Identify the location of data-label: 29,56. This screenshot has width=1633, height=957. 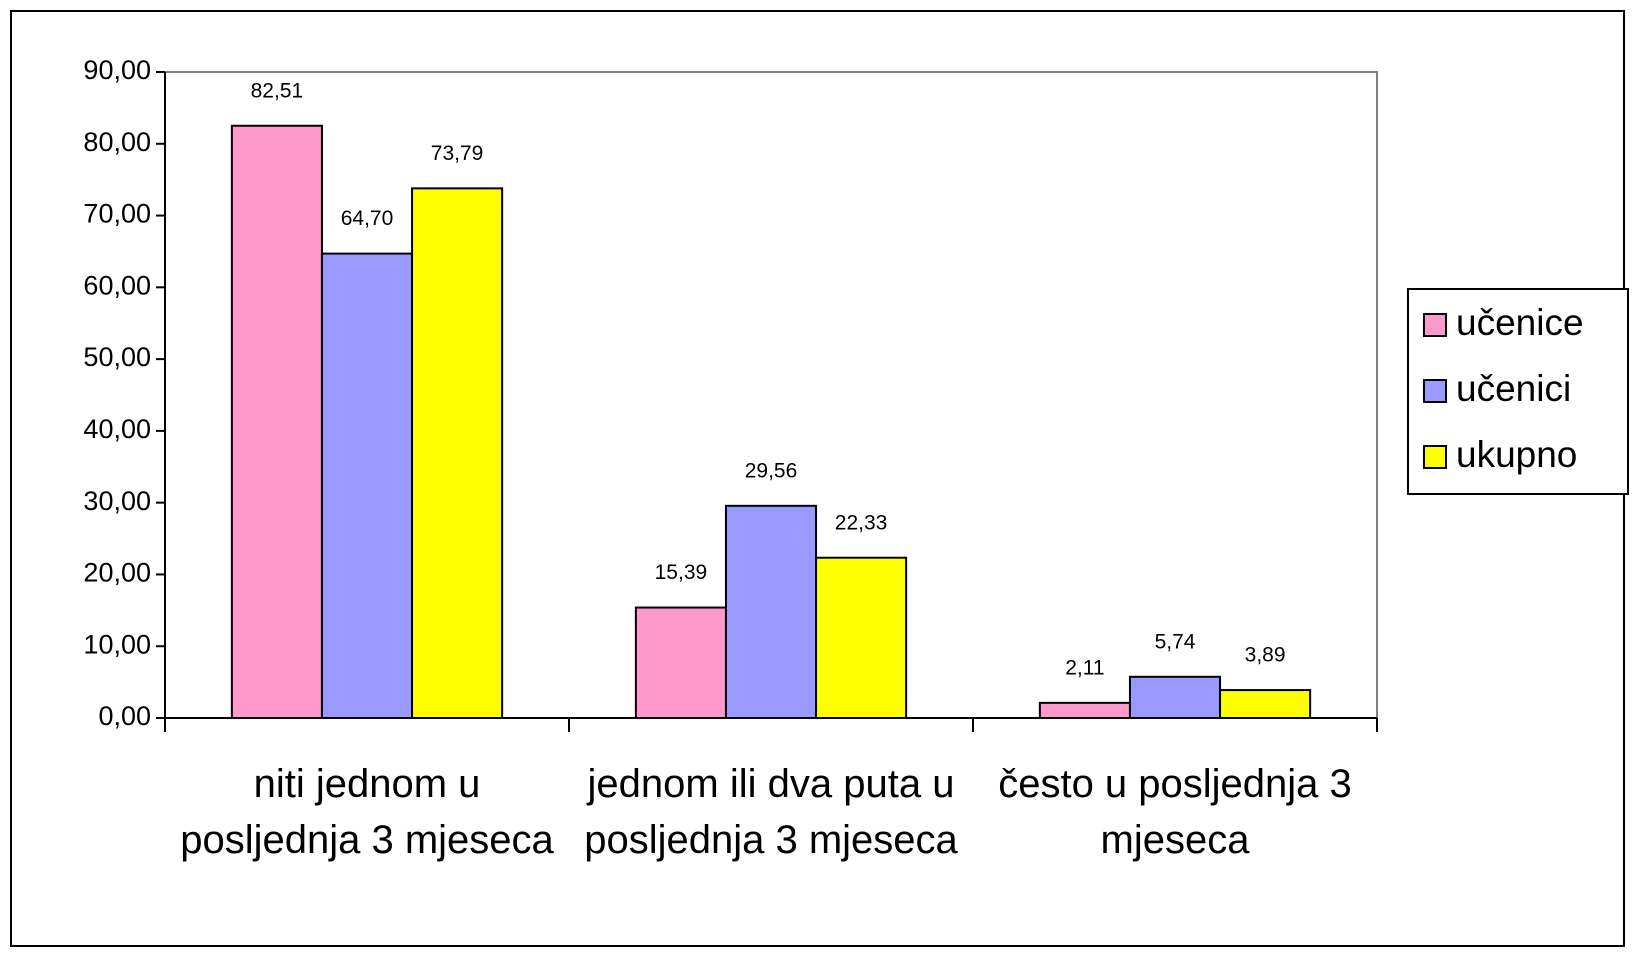
(771, 470).